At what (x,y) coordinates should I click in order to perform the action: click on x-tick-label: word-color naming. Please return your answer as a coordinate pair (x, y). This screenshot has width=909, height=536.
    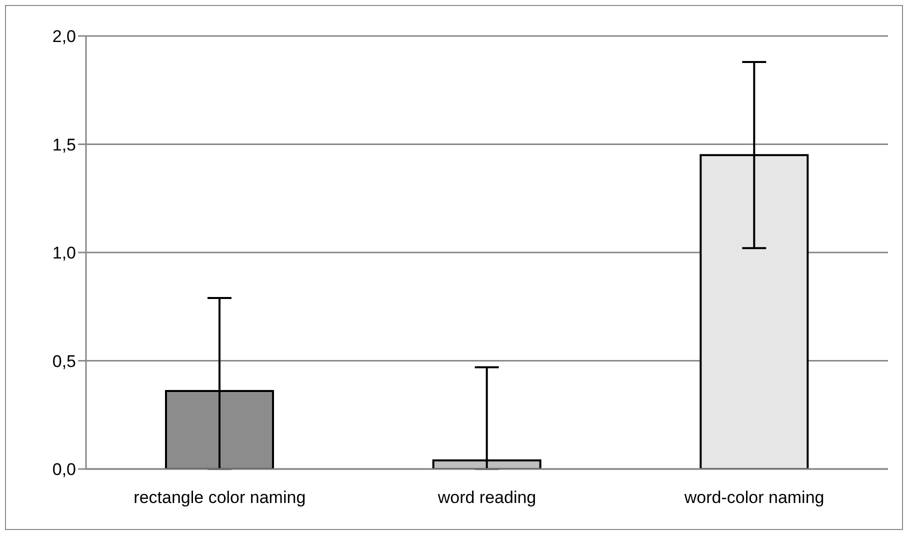
    Looking at the image, I should click on (753, 498).